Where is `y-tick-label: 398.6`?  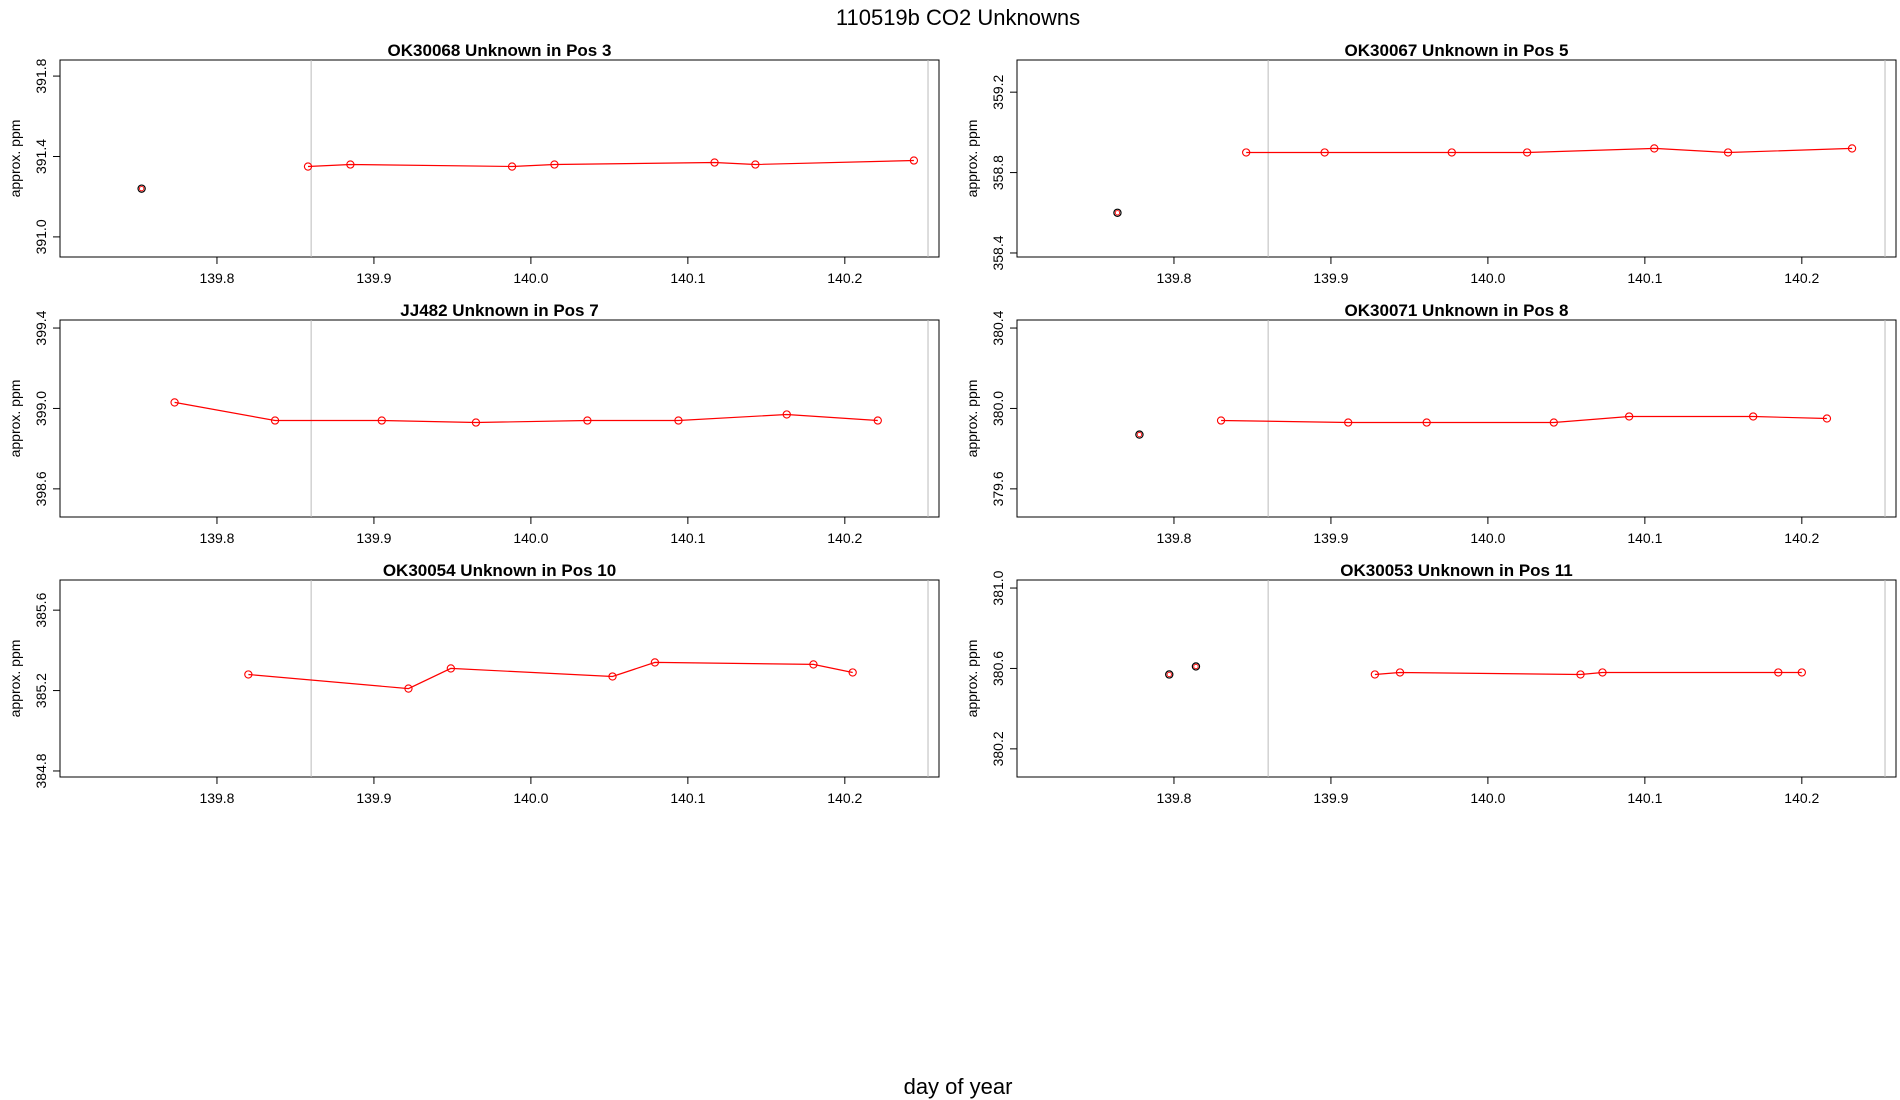 y-tick-label: 398.6 is located at coordinates (41, 488).